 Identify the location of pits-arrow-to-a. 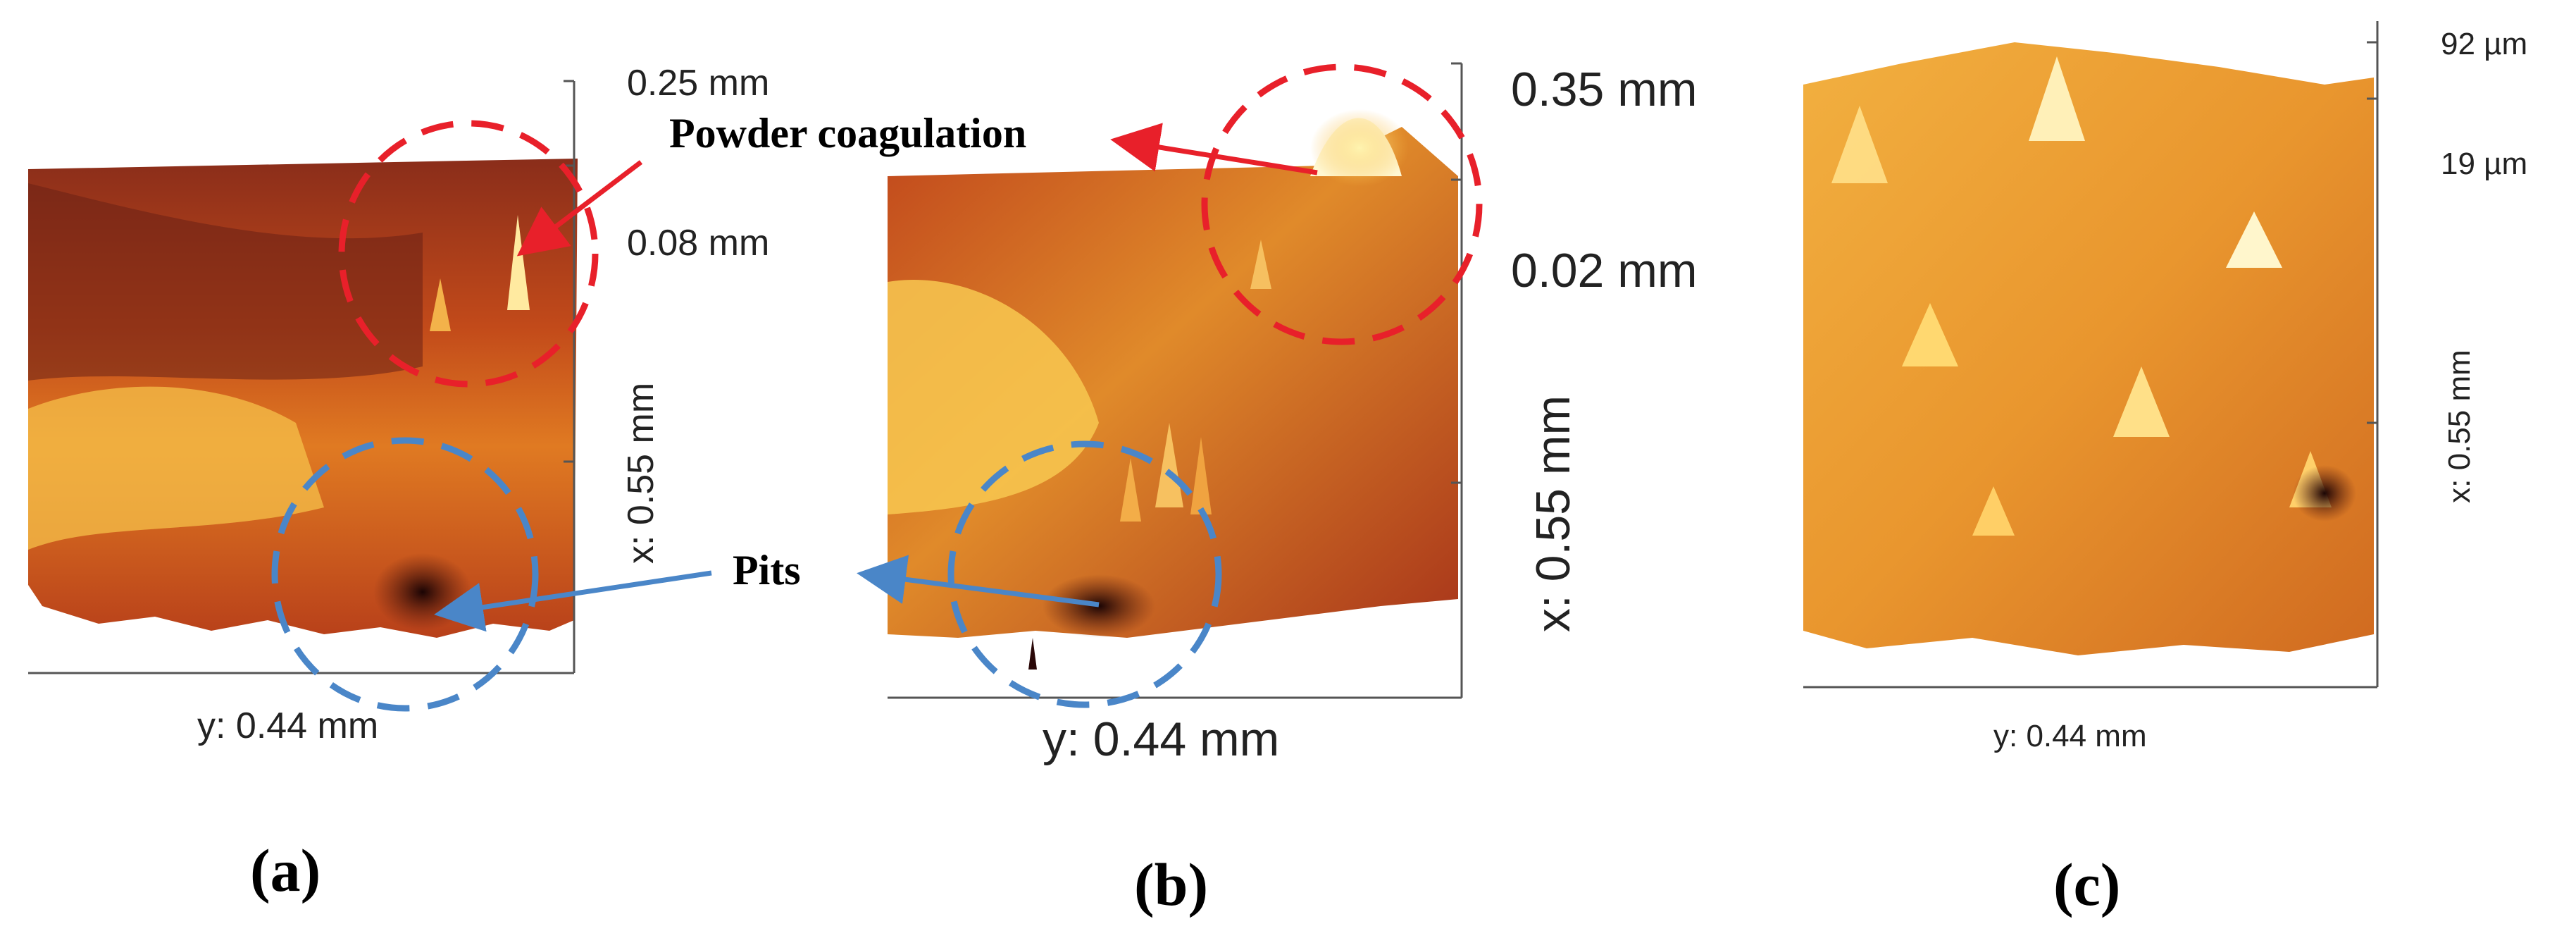
(573, 601).